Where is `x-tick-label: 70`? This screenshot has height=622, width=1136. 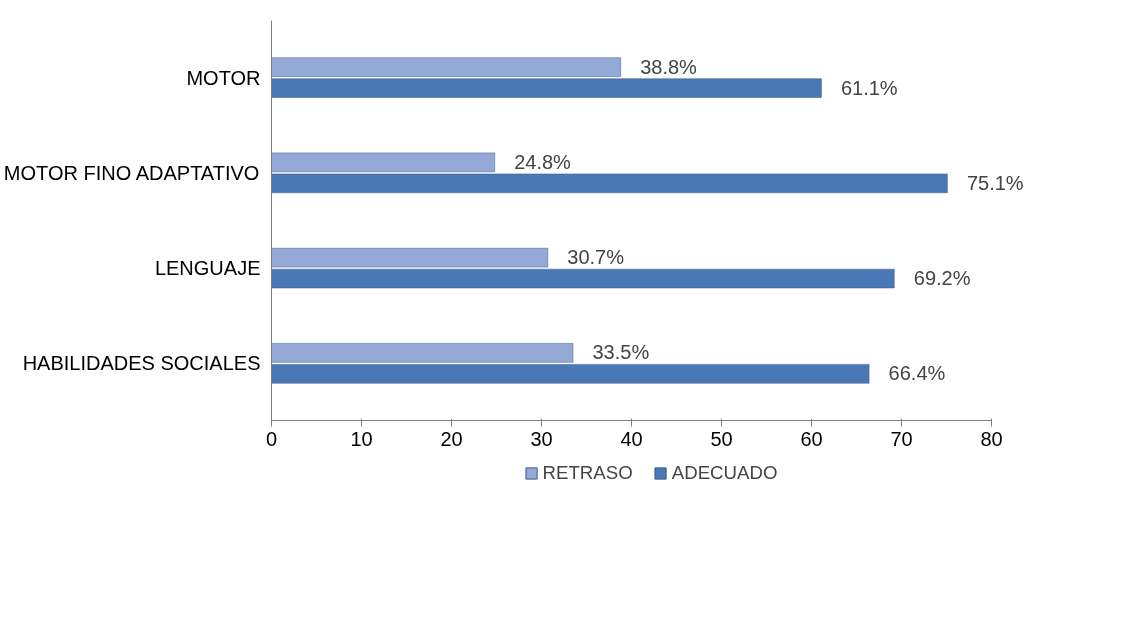
x-tick-label: 70 is located at coordinates (901, 438).